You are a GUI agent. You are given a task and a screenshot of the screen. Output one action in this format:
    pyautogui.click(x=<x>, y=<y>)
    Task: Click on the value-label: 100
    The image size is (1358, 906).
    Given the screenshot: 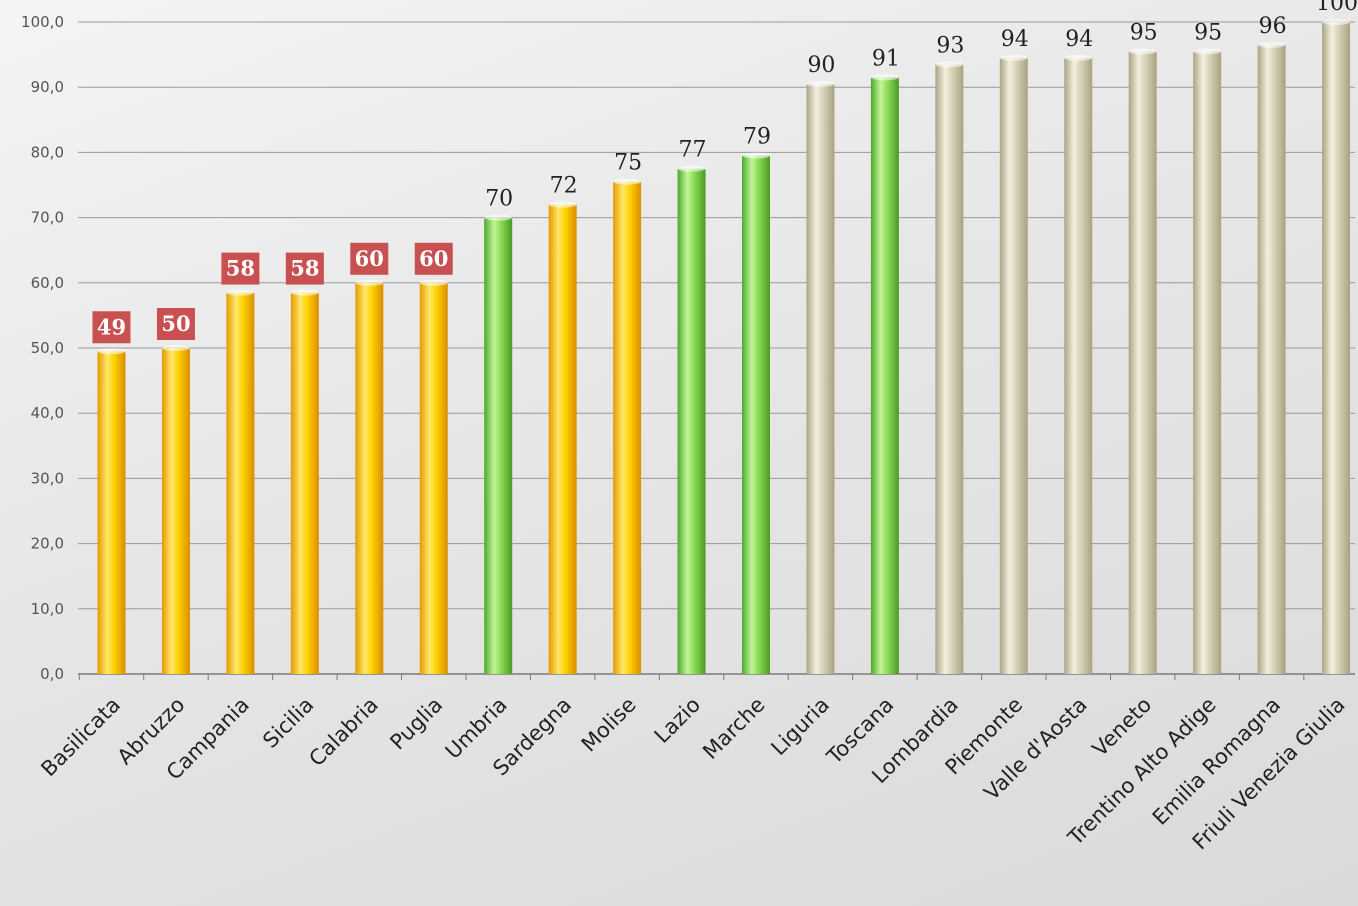 What is the action you would take?
    pyautogui.click(x=1337, y=8)
    